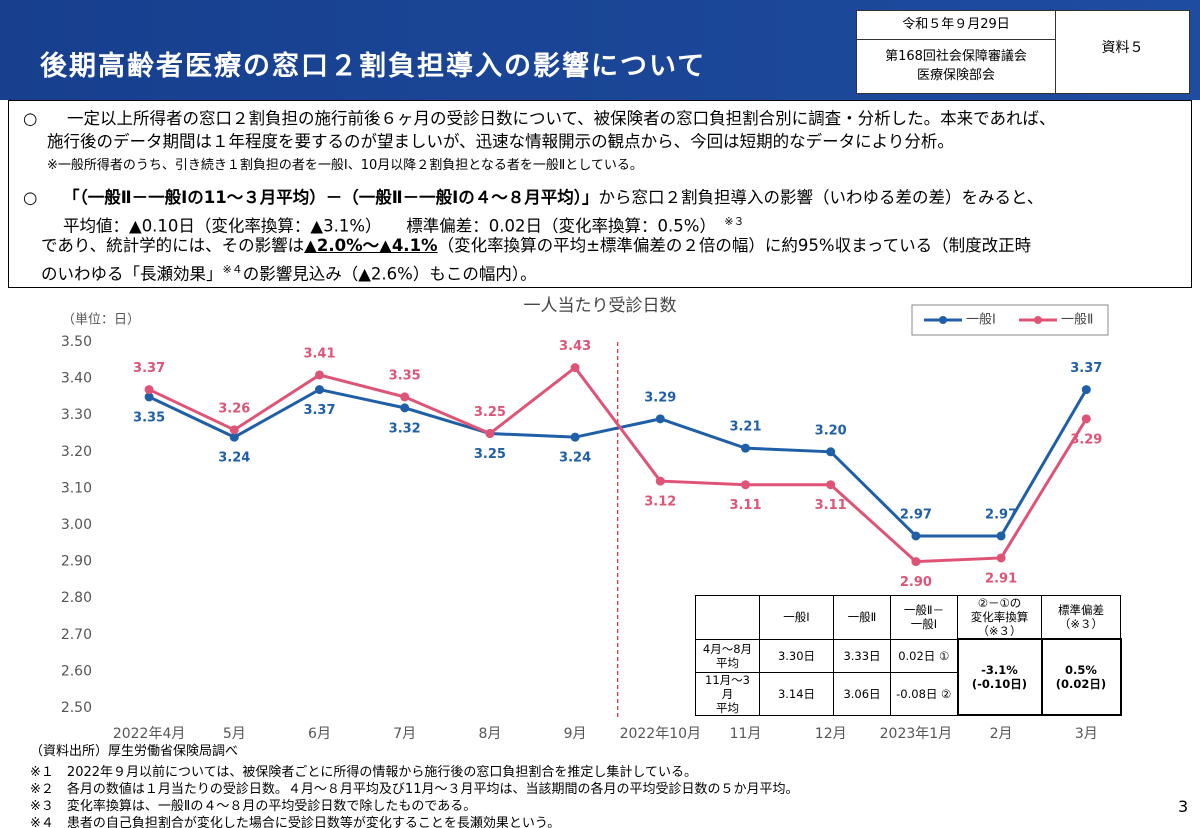 Image resolution: width=1200 pixels, height=828 pixels. I want to click on legend-label: 一般Ⅱ, so click(1077, 320).